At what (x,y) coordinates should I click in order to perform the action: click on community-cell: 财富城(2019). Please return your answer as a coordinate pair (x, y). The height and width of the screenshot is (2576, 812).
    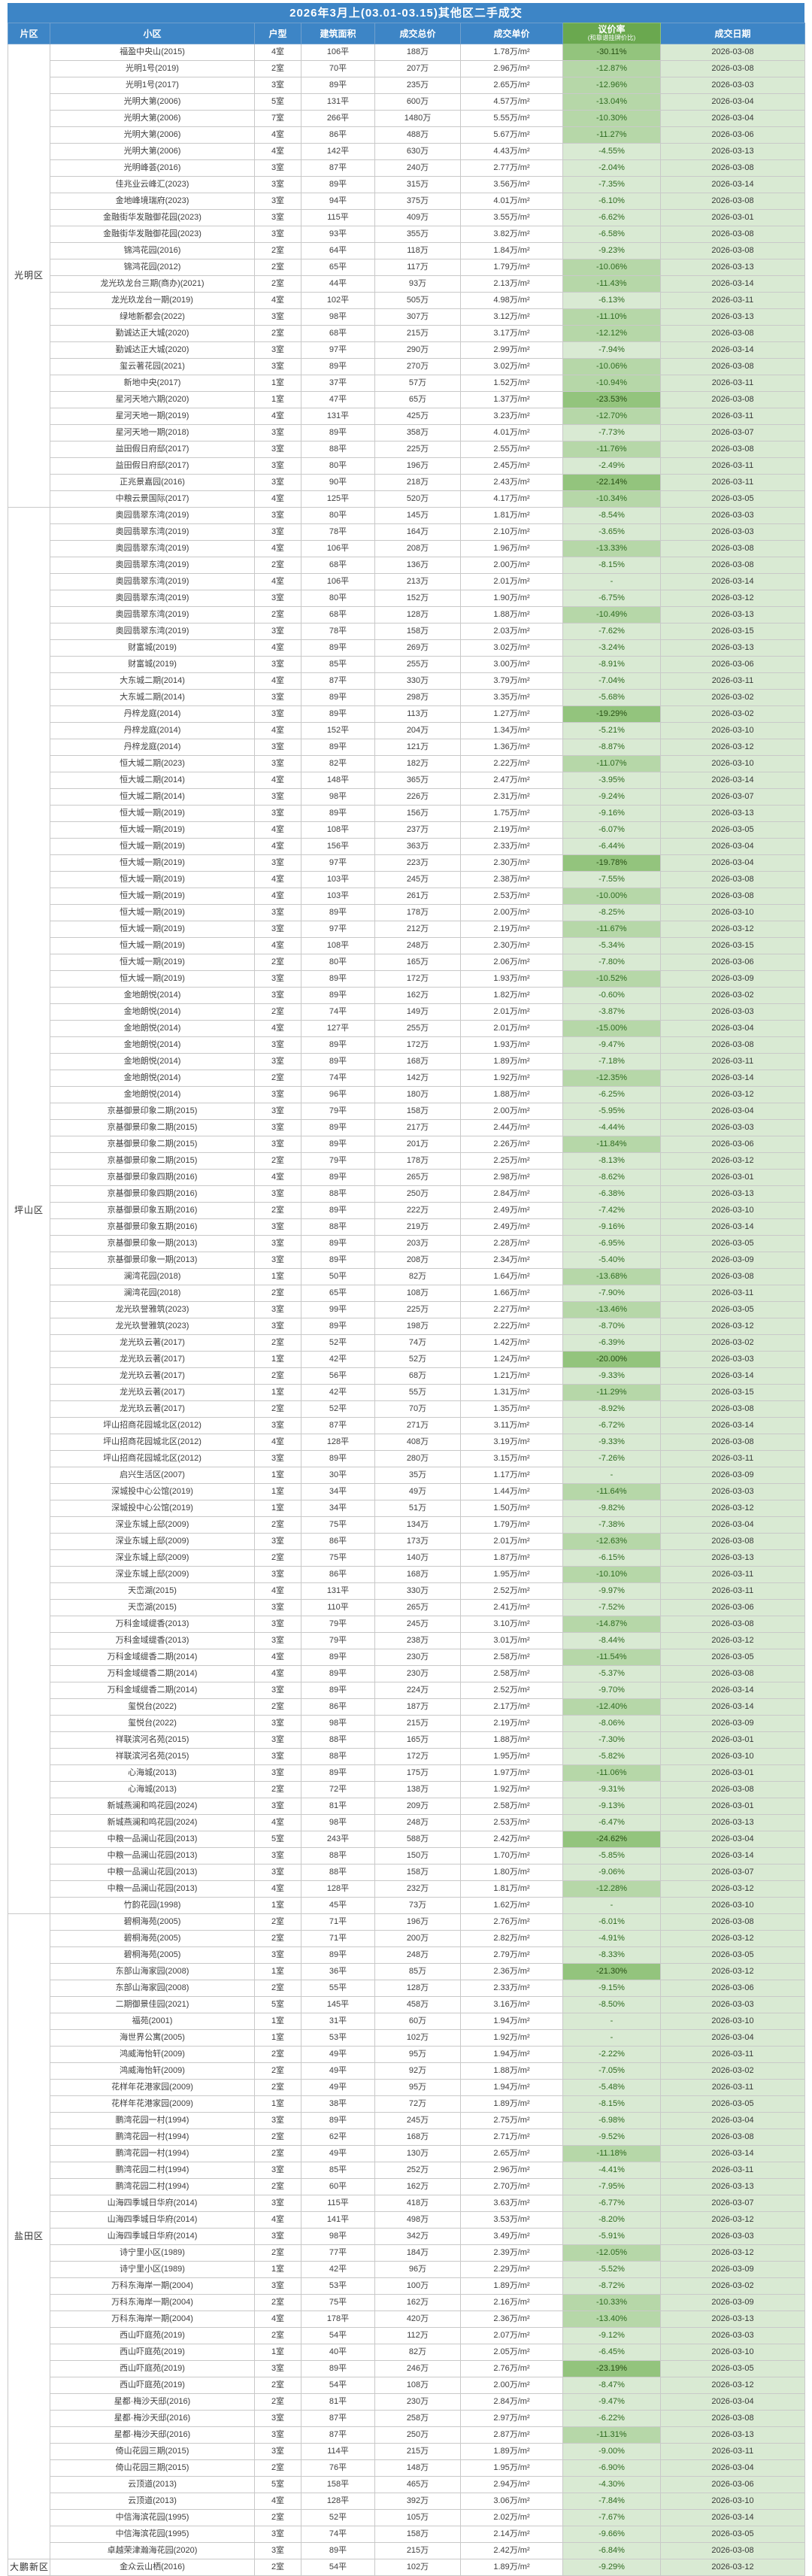
    Looking at the image, I should click on (152, 648).